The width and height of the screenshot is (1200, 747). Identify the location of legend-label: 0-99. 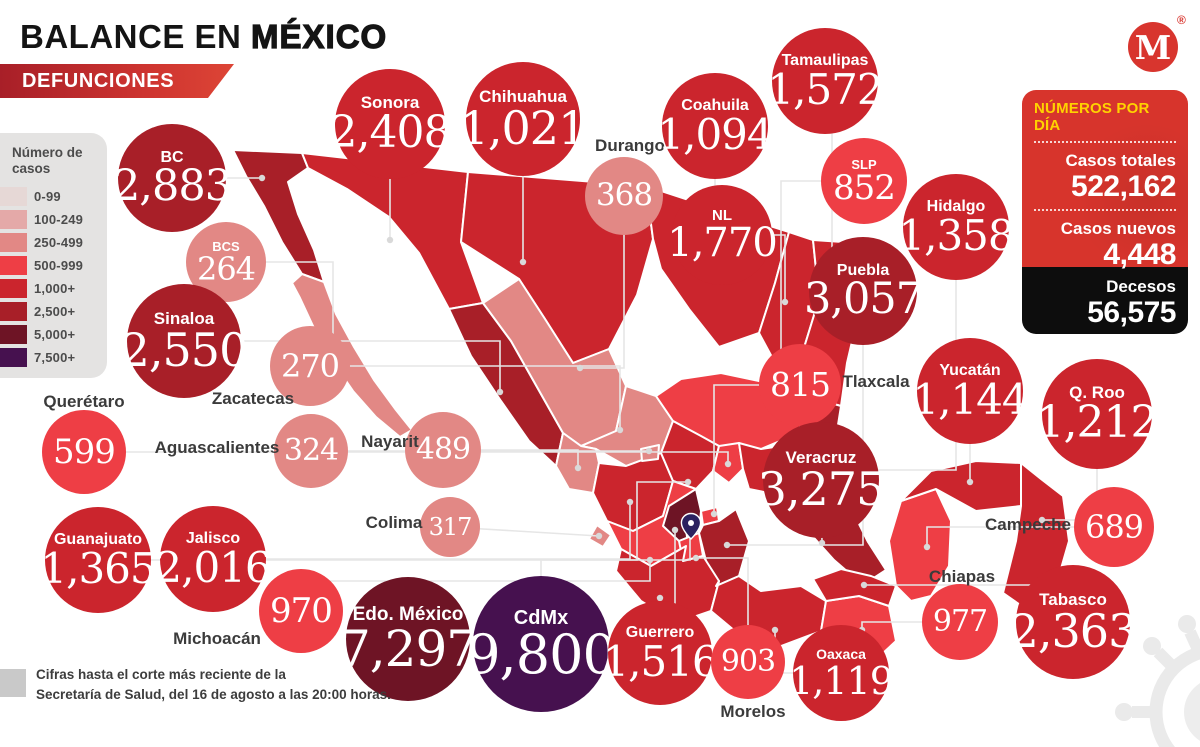
(47, 197).